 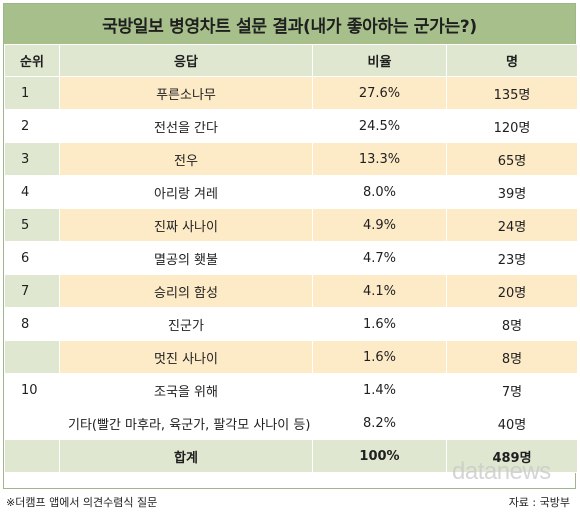 What do you see at coordinates (379, 126) in the screenshot?
I see `ratio-cell: 24.5%` at bounding box center [379, 126].